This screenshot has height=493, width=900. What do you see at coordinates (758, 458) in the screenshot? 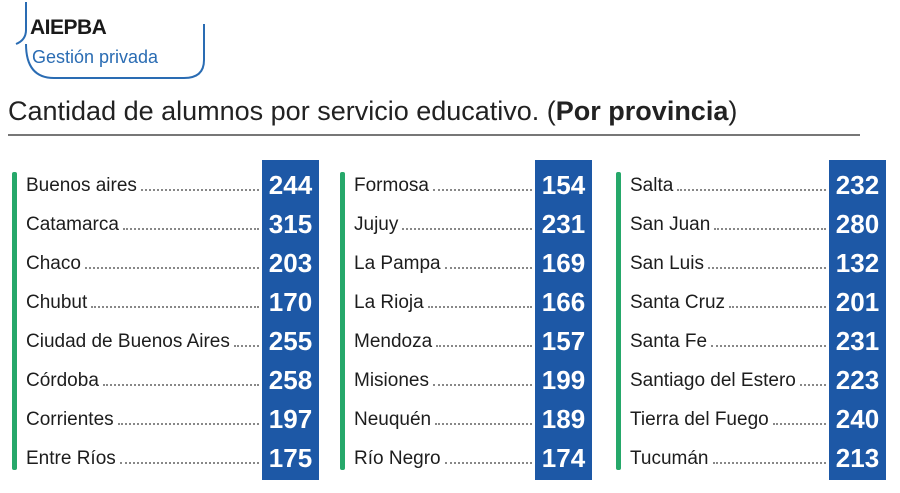
I see `row: Tucumán 213` at bounding box center [758, 458].